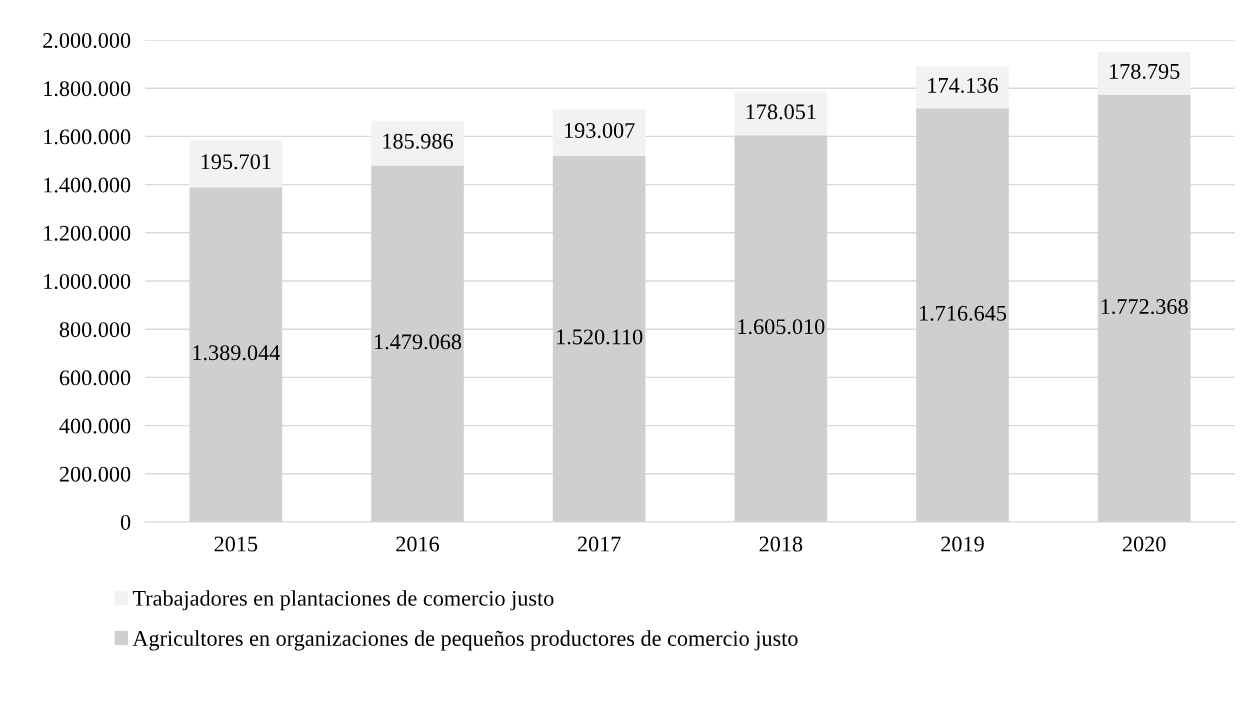  What do you see at coordinates (418, 544) in the screenshot?
I see `x-tick-label: 2016` at bounding box center [418, 544].